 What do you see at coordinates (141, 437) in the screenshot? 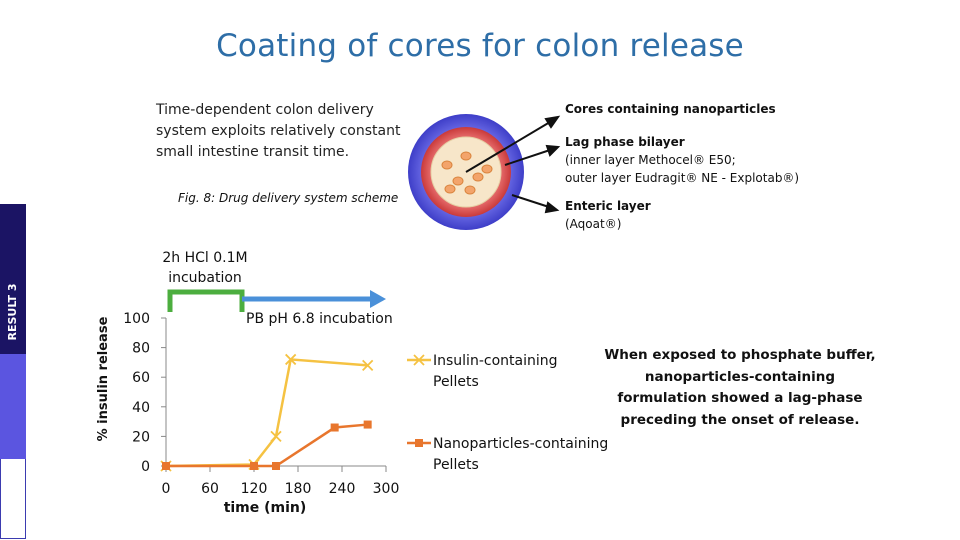
I see `y-tick-label: 20` at bounding box center [141, 437].